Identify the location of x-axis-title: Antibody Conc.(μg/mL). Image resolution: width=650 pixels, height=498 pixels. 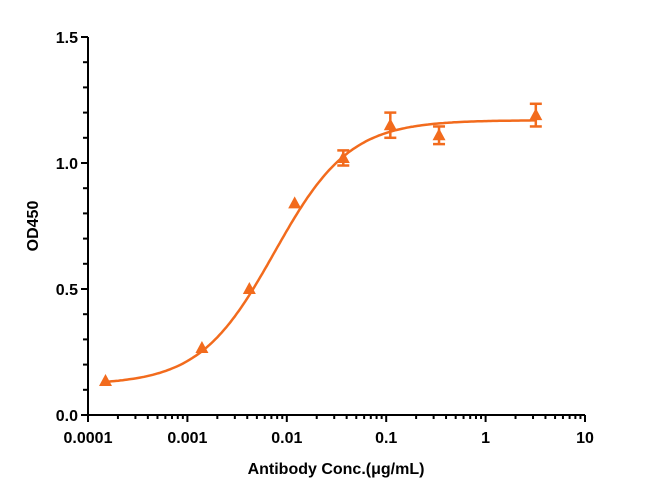
(336, 469).